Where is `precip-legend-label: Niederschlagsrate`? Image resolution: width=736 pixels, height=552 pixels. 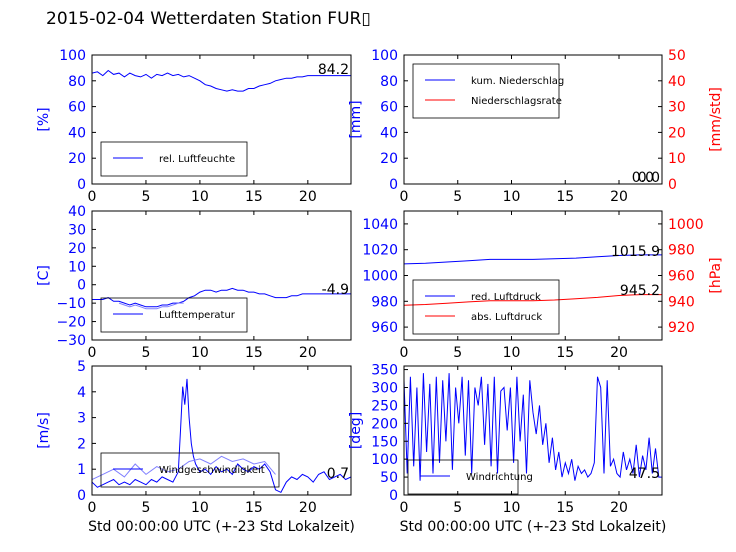 precip-legend-label: Niederschlagsrate is located at coordinates (516, 101).